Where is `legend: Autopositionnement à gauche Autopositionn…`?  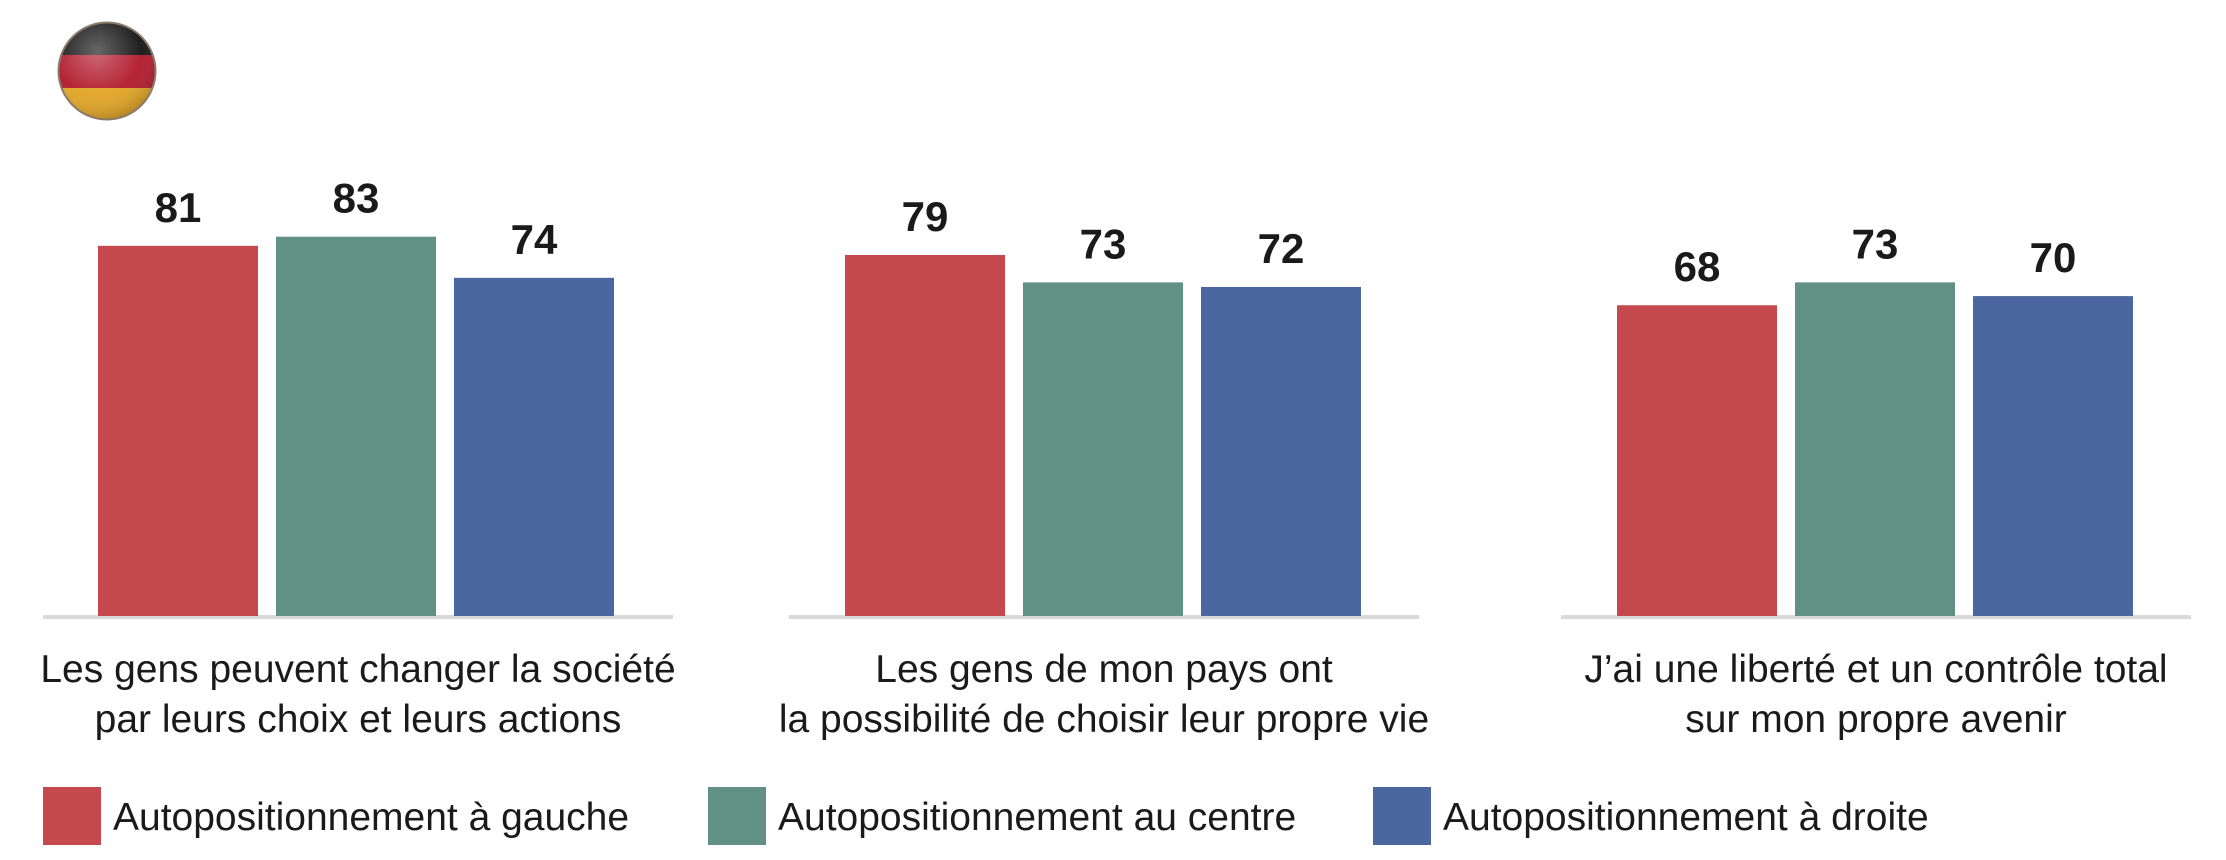
legend: Autopositionnement à gauche Autopositionn… is located at coordinates (986, 816).